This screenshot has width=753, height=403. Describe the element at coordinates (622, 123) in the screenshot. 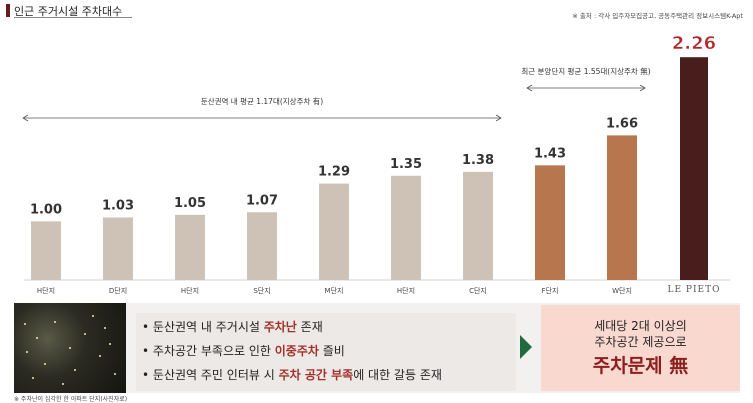

I see `value-label: 1.66` at that location.